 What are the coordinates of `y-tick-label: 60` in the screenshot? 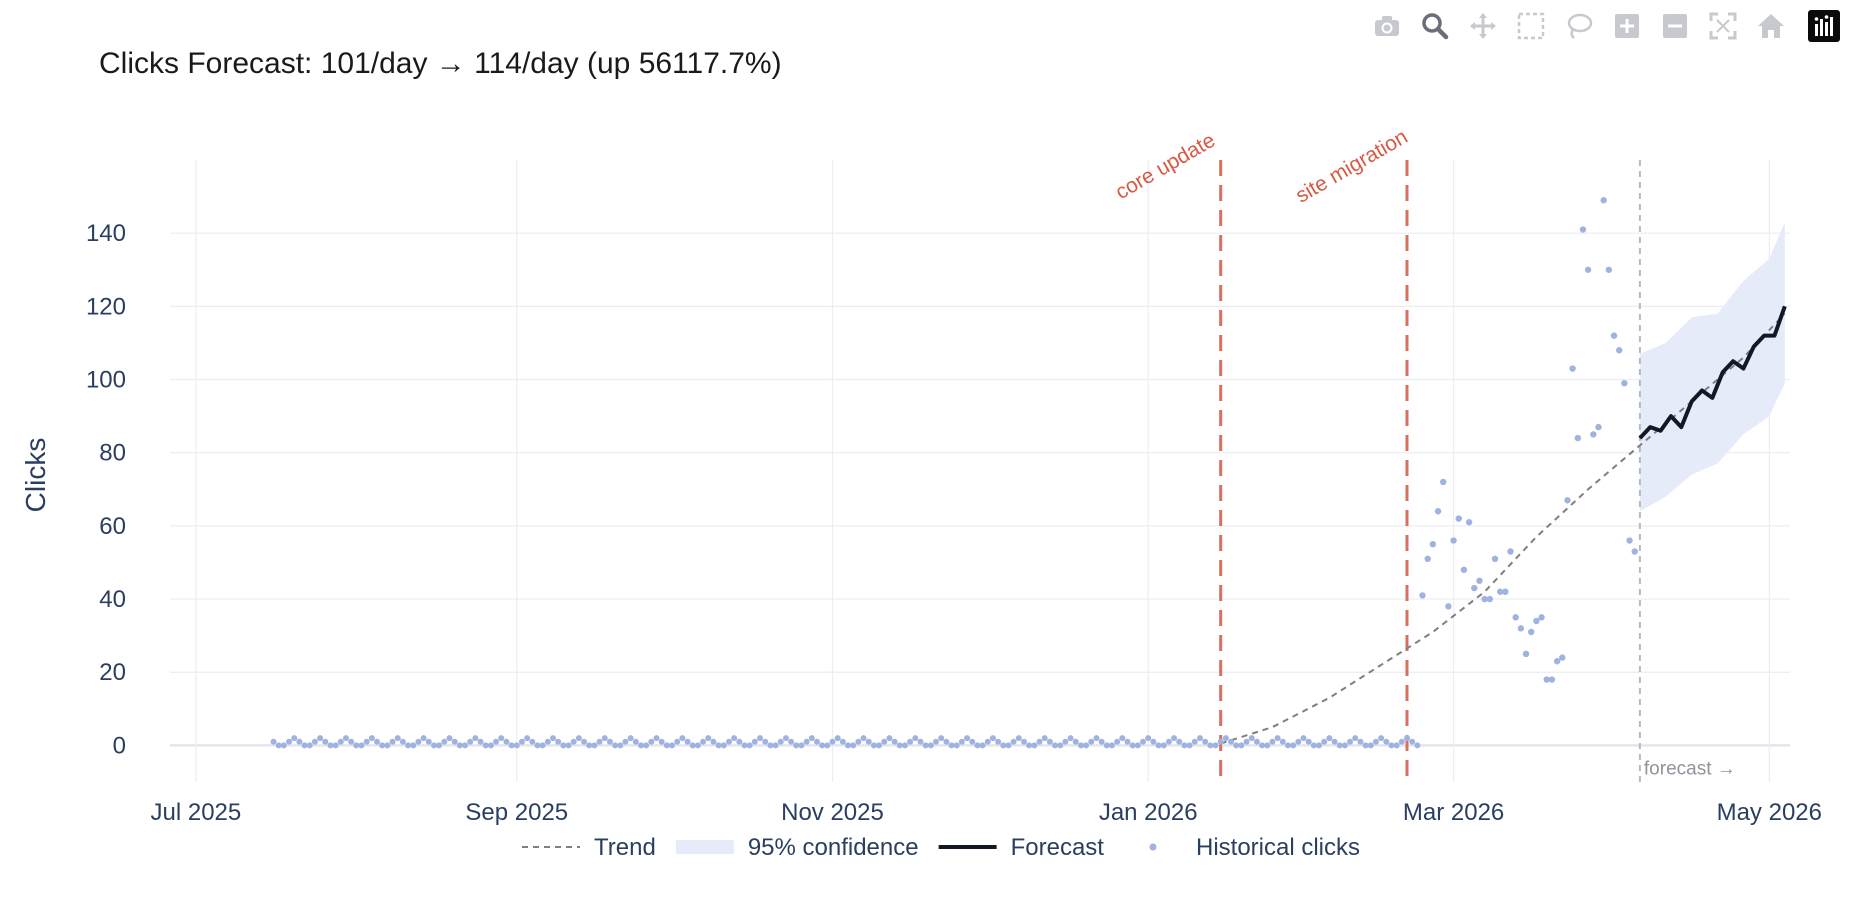 It's located at (112, 526).